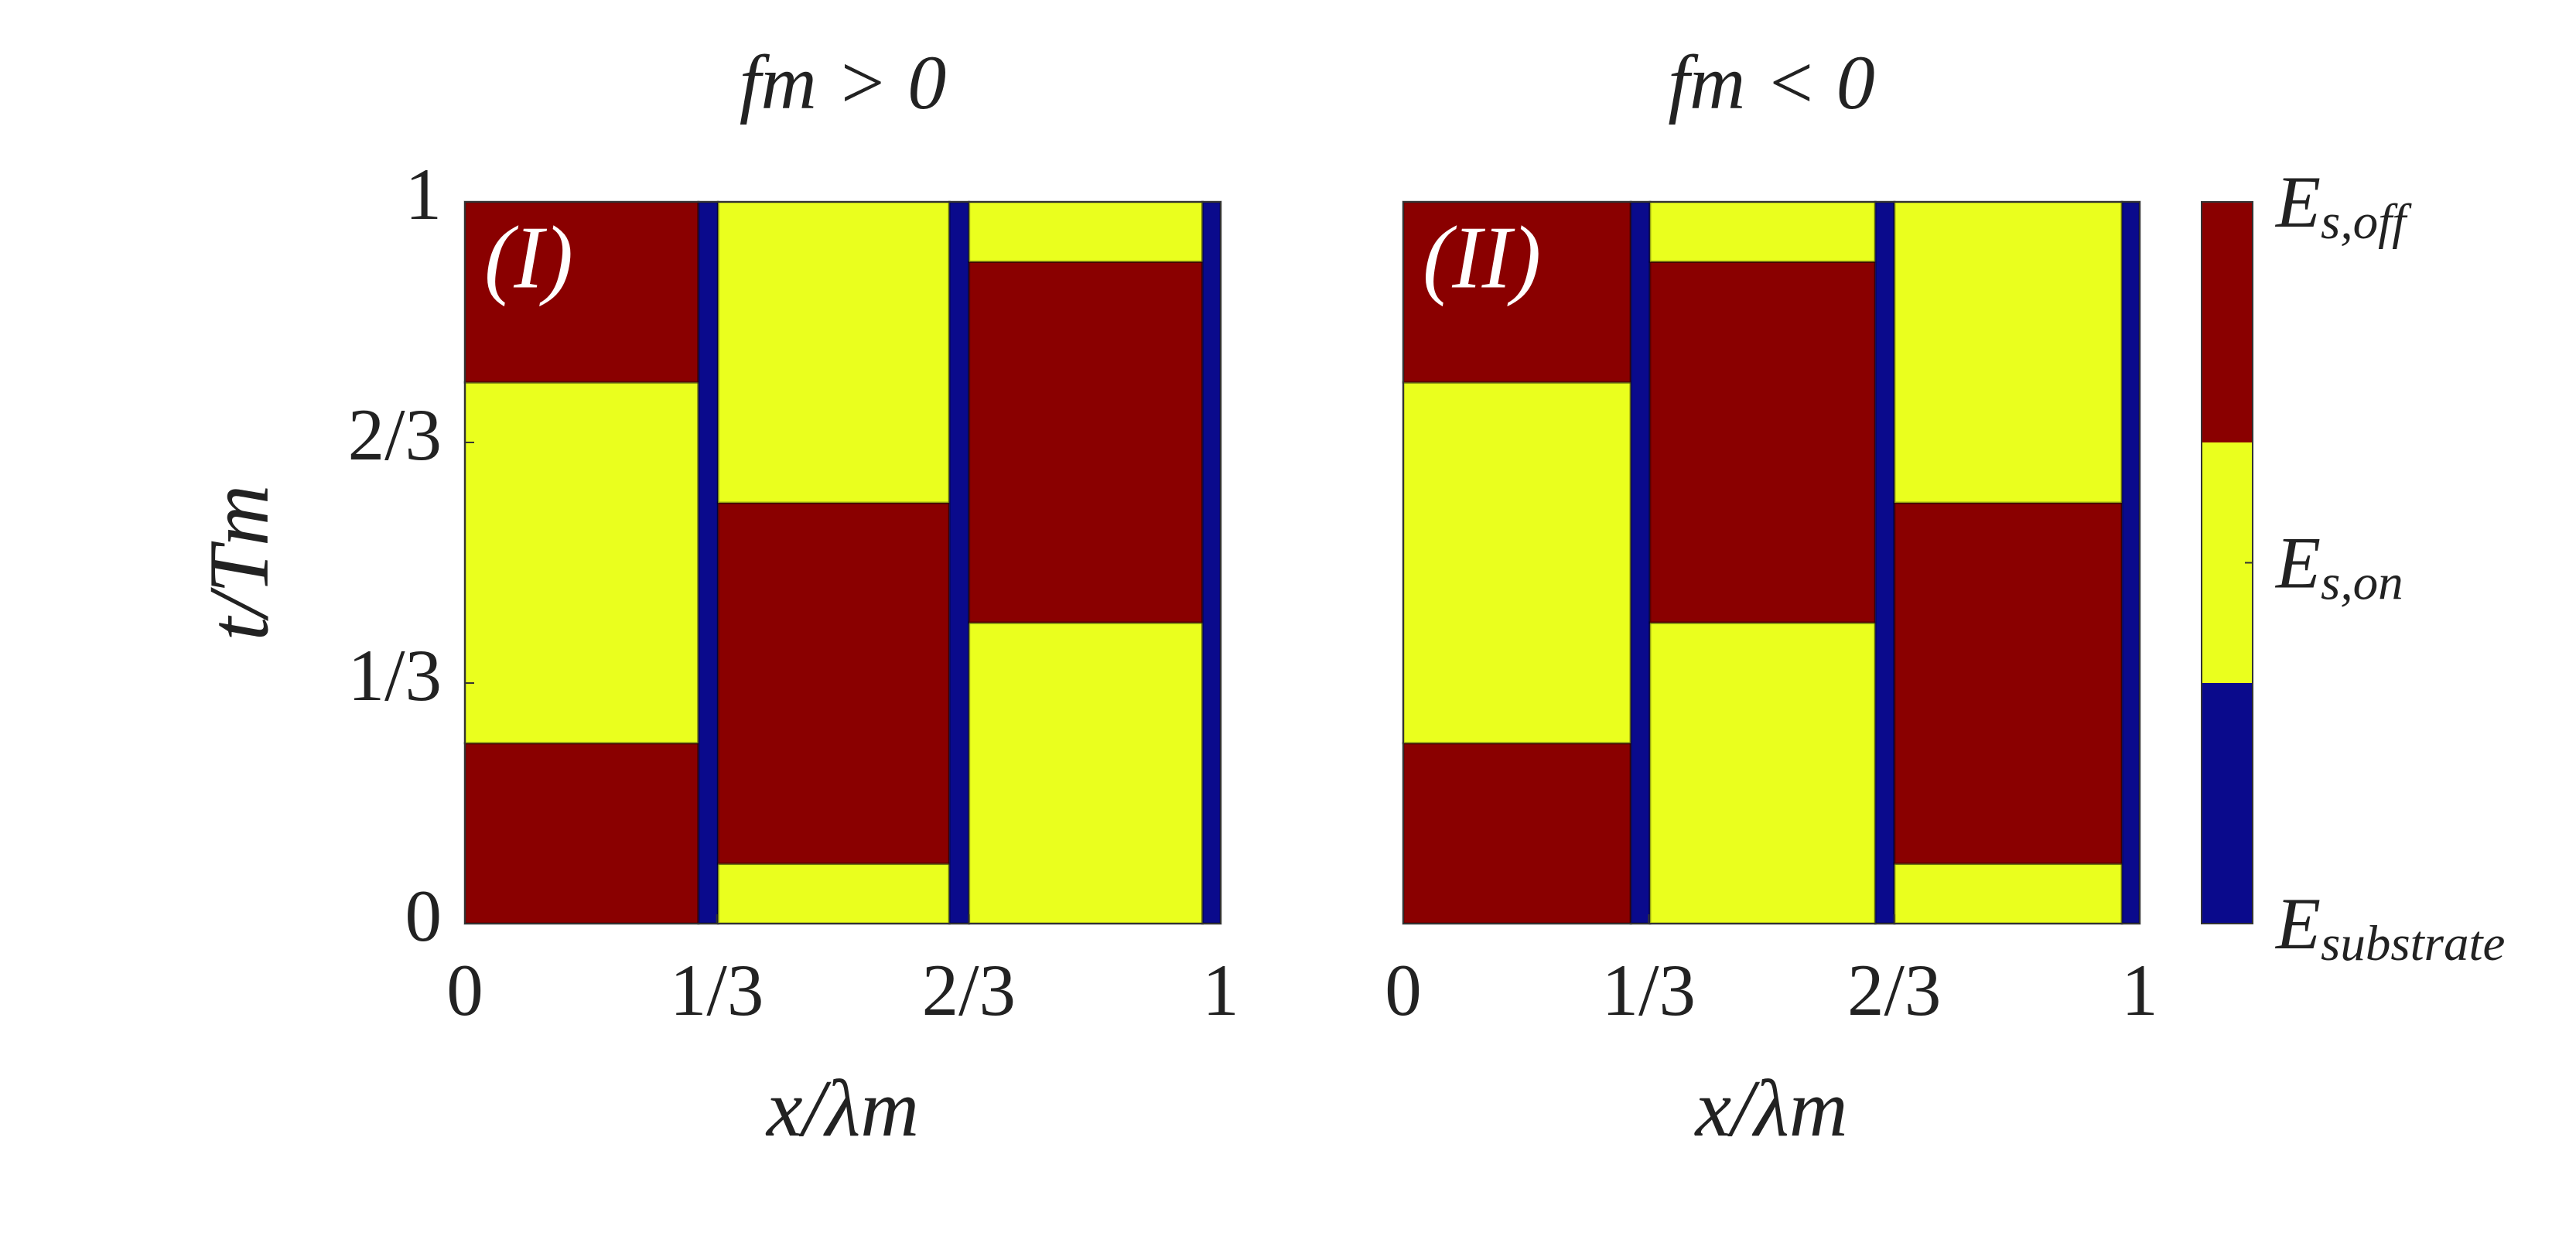 This screenshot has height=1233, width=2576. I want to click on y-tick-label: 1/3, so click(395, 675).